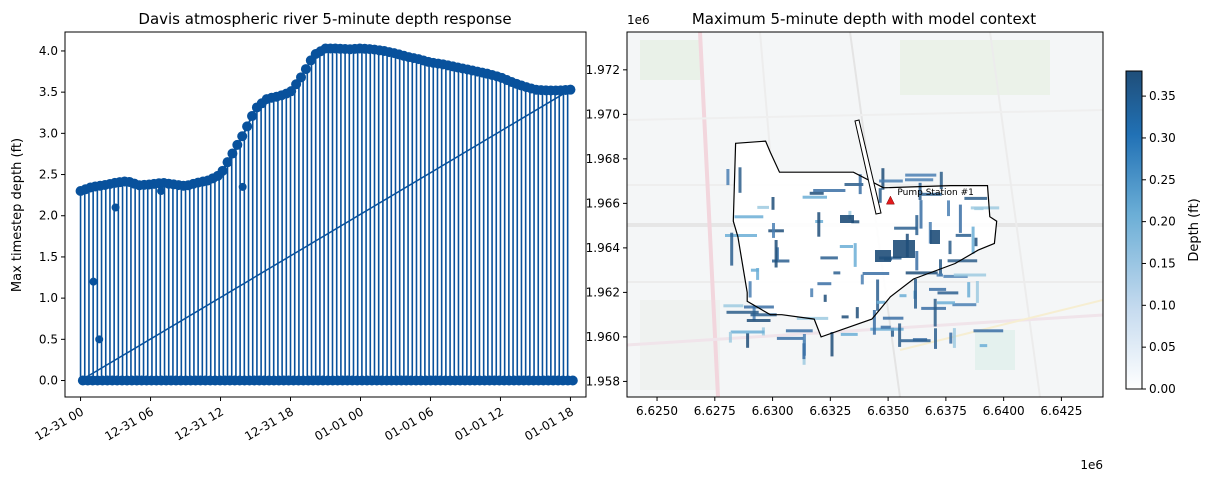 This screenshot has height=495, width=1211. Describe the element at coordinates (603, 292) in the screenshot. I see `right-y-tick-label: 1.962` at that location.